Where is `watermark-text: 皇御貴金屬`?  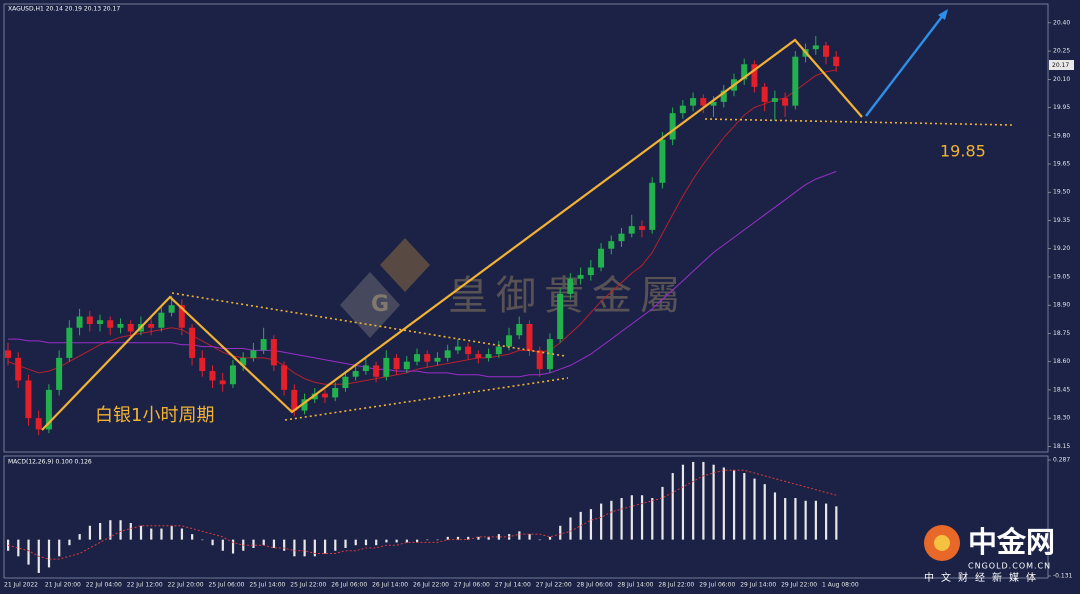 watermark-text: 皇御貴金屬 is located at coordinates (568, 296).